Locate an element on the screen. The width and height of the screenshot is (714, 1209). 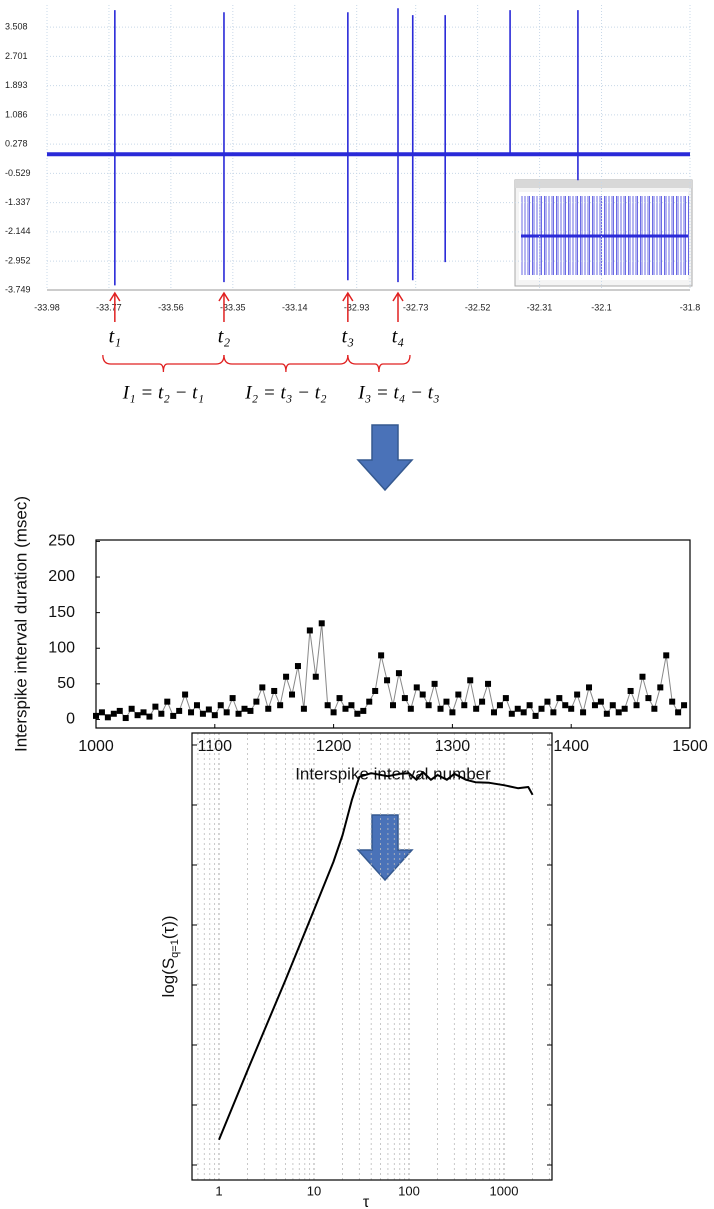
x-tick-label: 1300 is located at coordinates (453, 746).